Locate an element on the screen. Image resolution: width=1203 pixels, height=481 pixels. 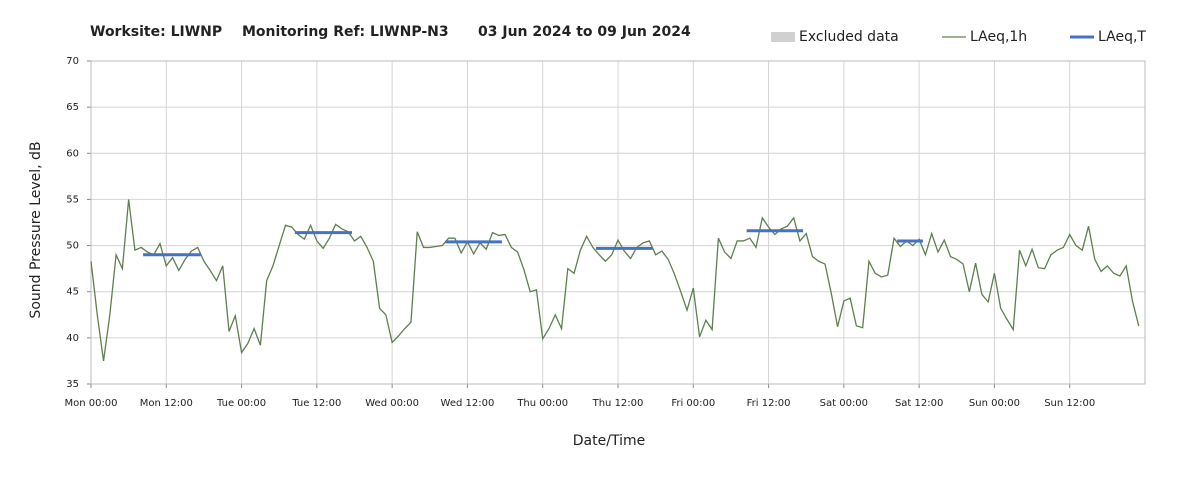
chart-title: Monitoring Ref: LIWNP-N3 is located at coordinates (345, 32).